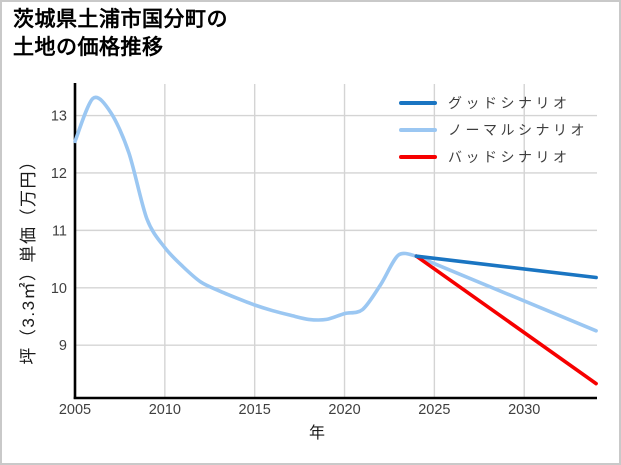 This screenshot has width=621, height=465. Describe the element at coordinates (418, 129) in the screenshot. I see `normal-scenario-line-swatch` at that location.